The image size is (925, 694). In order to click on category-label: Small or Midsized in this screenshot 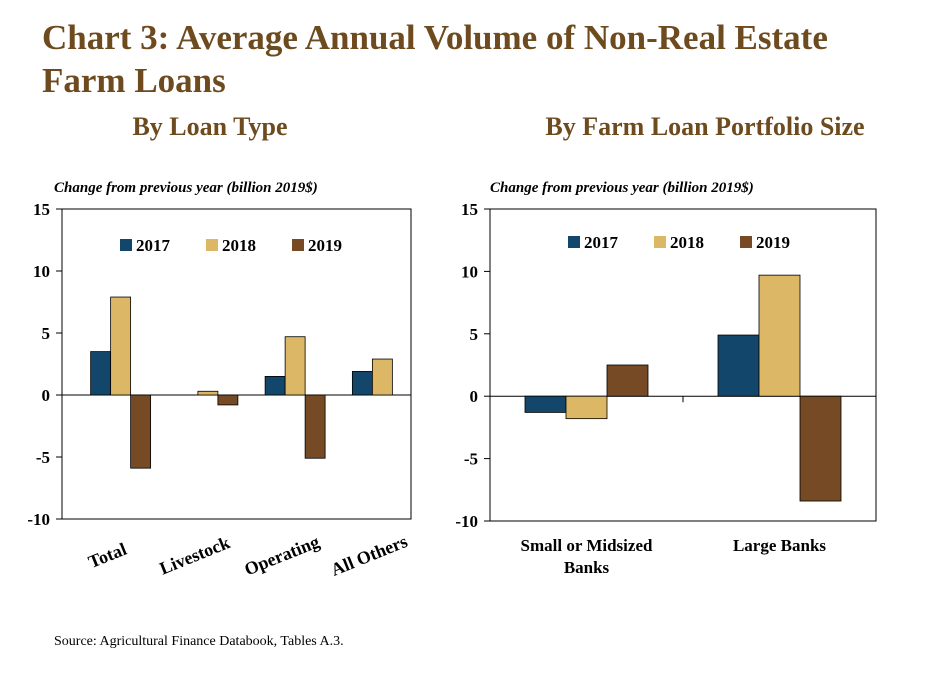, I will do `click(587, 545)`.